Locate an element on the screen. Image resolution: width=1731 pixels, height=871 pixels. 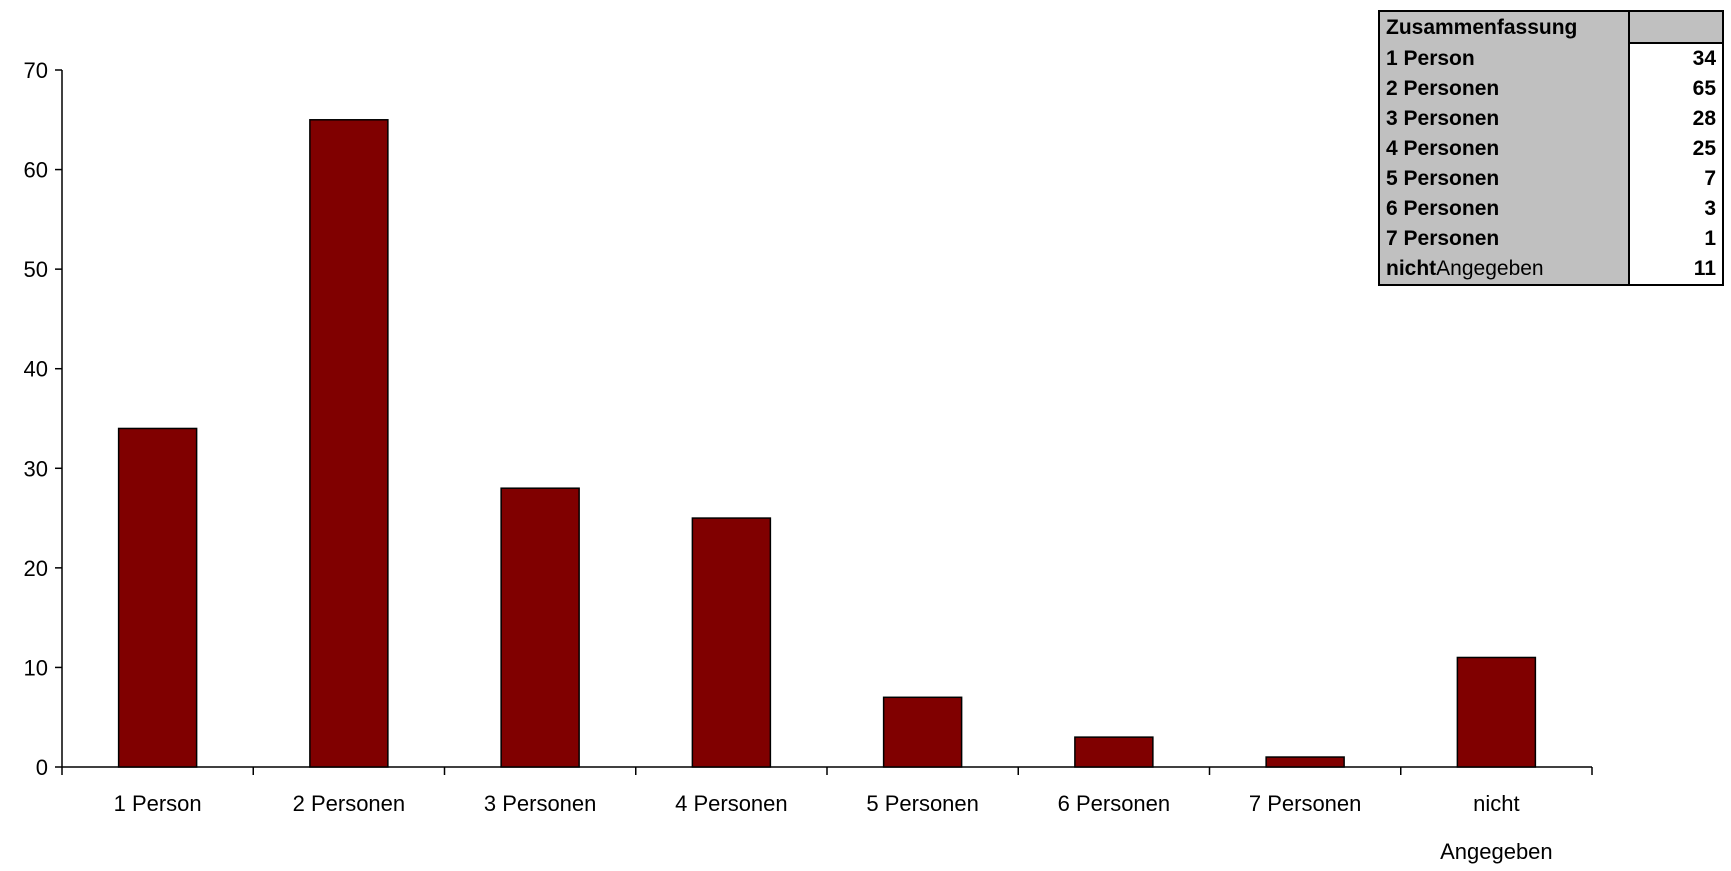
summary-row-label: 1 Person is located at coordinates (1504, 58).